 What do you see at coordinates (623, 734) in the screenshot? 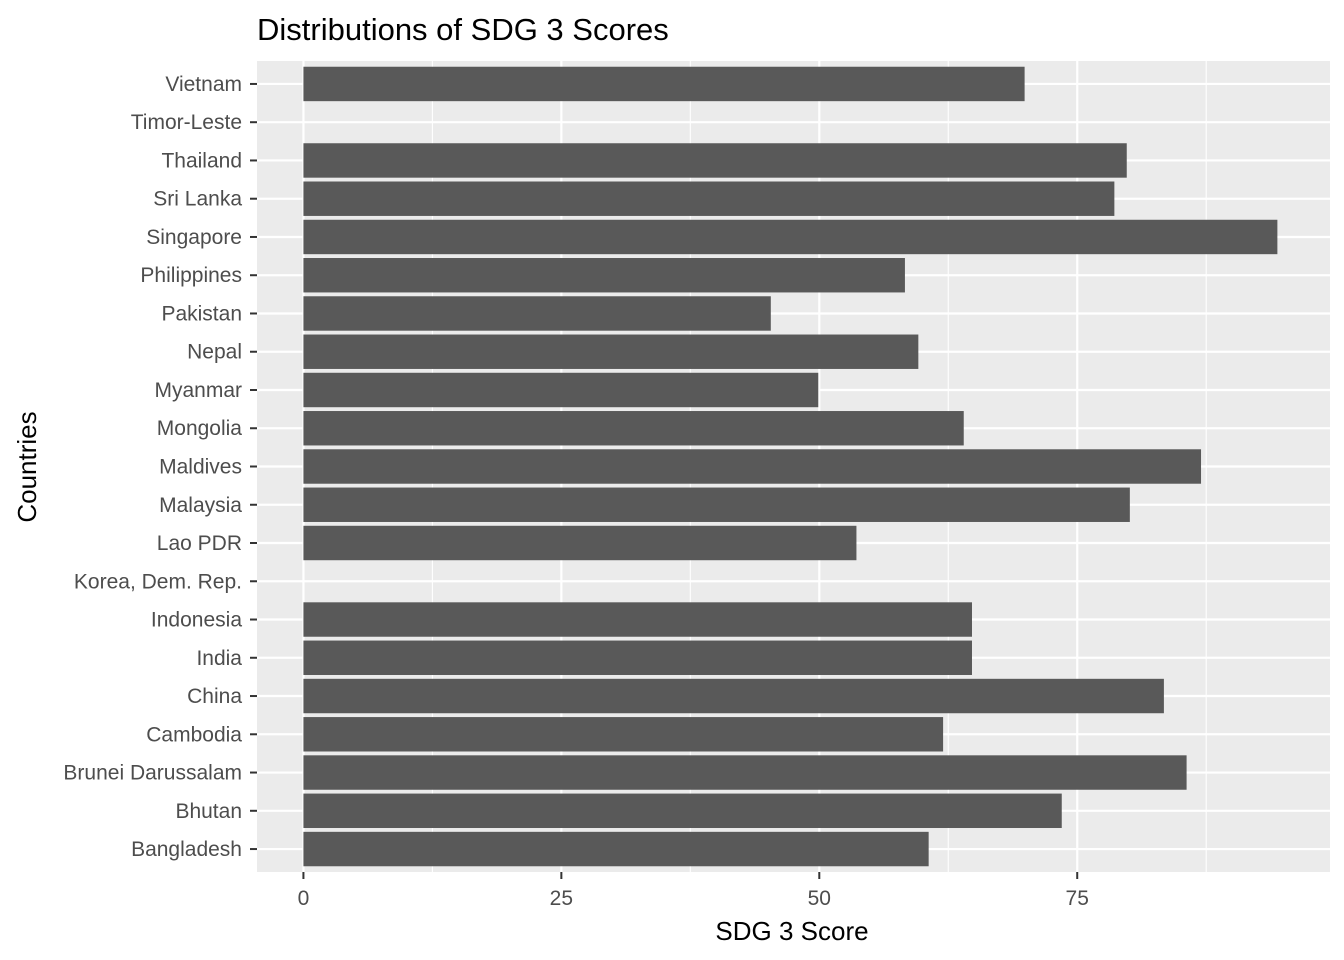
I see `bar-cambodia` at bounding box center [623, 734].